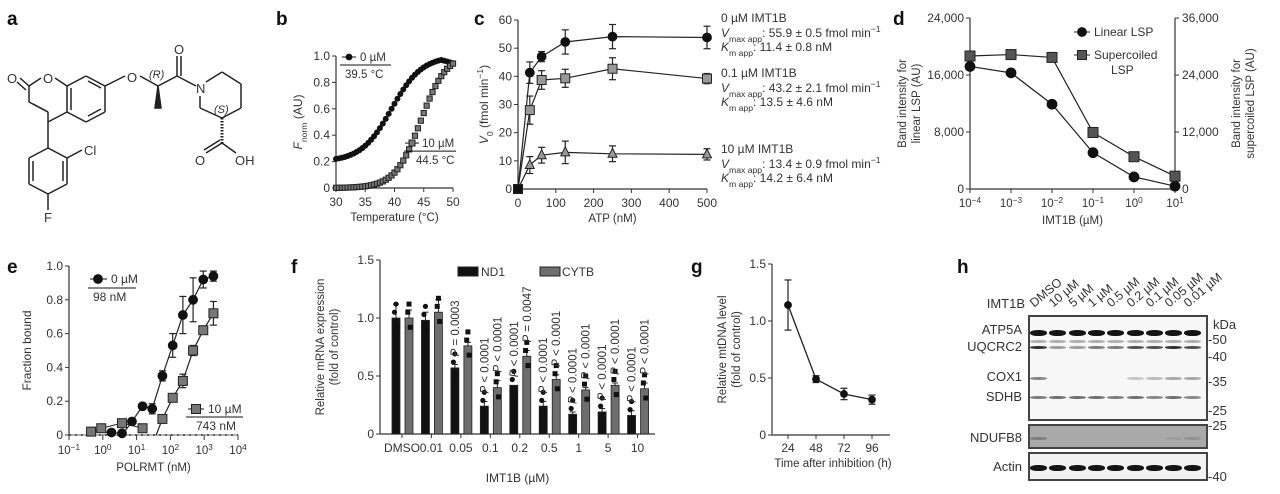 Image resolution: width=1280 pixels, height=494 pixels. I want to click on atom-n: N, so click(200, 88).